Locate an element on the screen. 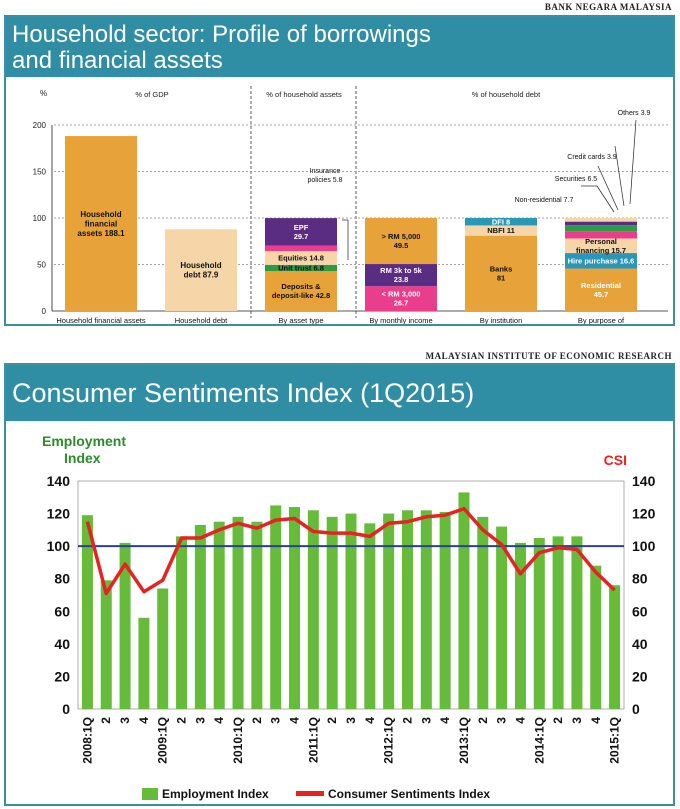 This screenshot has width=680, height=809. x-tick-label: 2013:1Q is located at coordinates (464, 740).